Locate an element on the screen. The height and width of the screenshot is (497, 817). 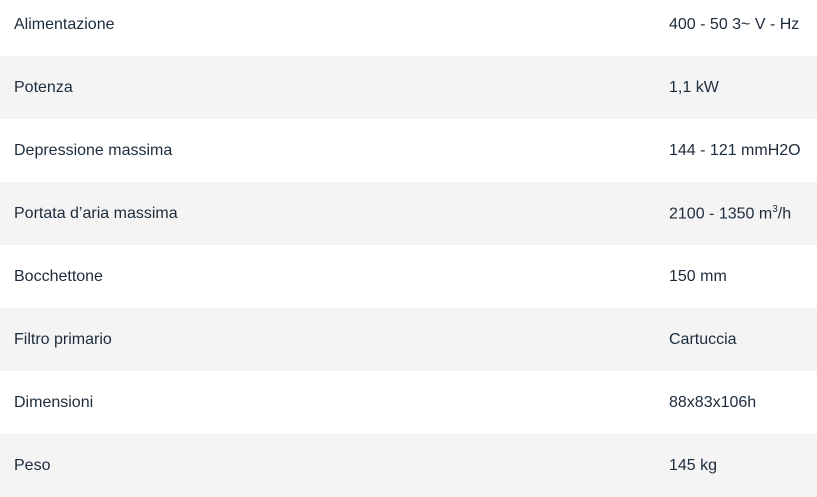
spec-value: Cartuccia is located at coordinates (703, 339).